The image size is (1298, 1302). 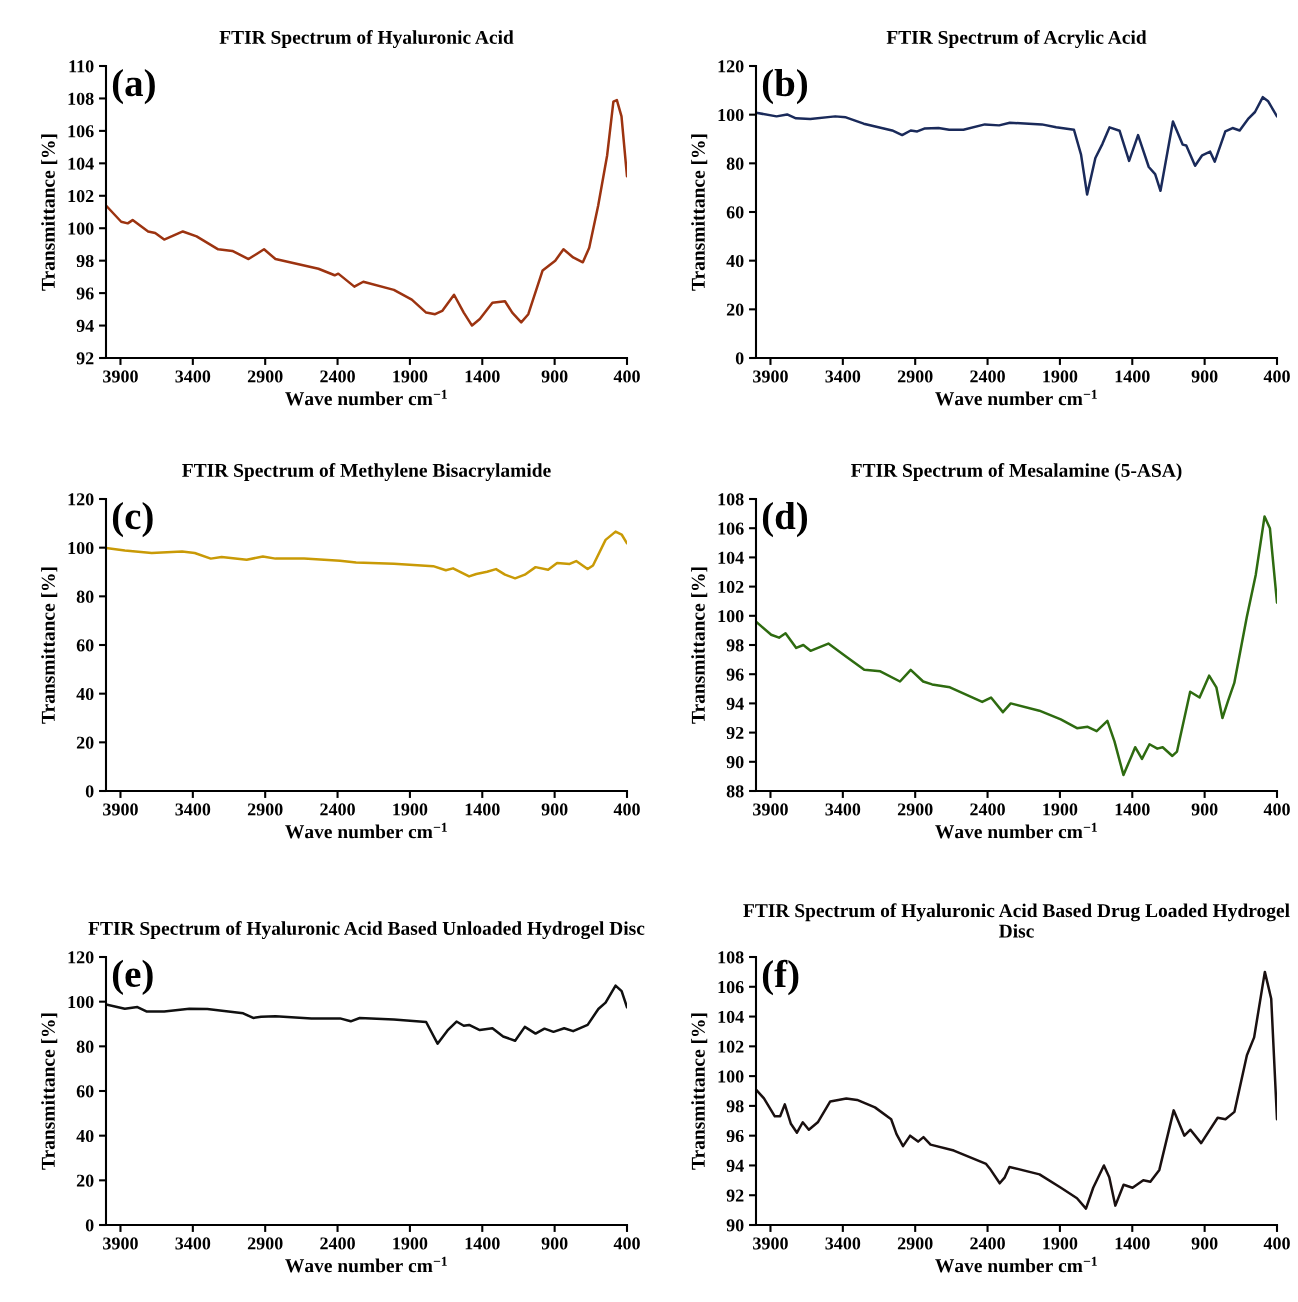 I want to click on y-tick-label: 110, so click(x=81, y=66).